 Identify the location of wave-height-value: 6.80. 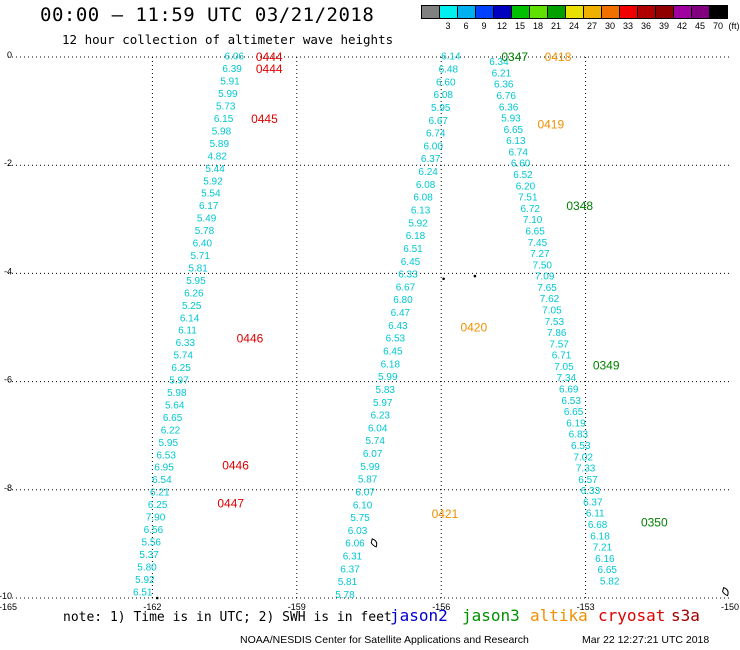
(403, 300).